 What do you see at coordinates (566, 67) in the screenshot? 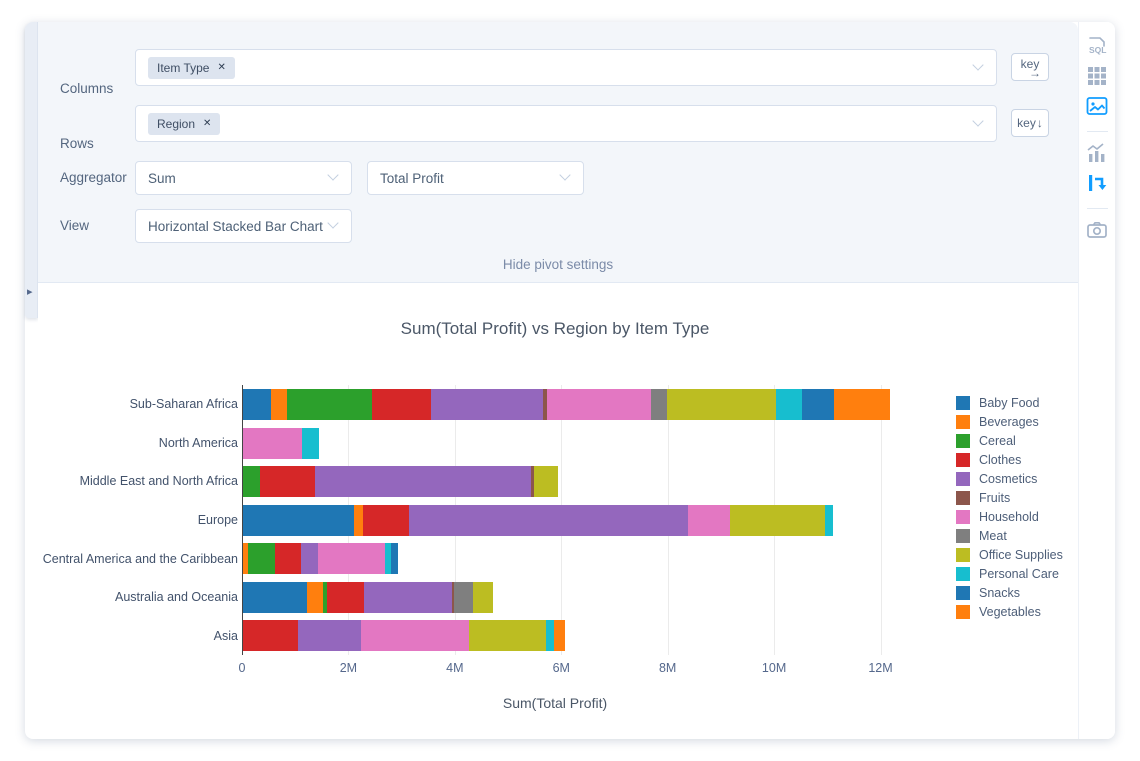
I see `columns-select: Item Type ✕` at bounding box center [566, 67].